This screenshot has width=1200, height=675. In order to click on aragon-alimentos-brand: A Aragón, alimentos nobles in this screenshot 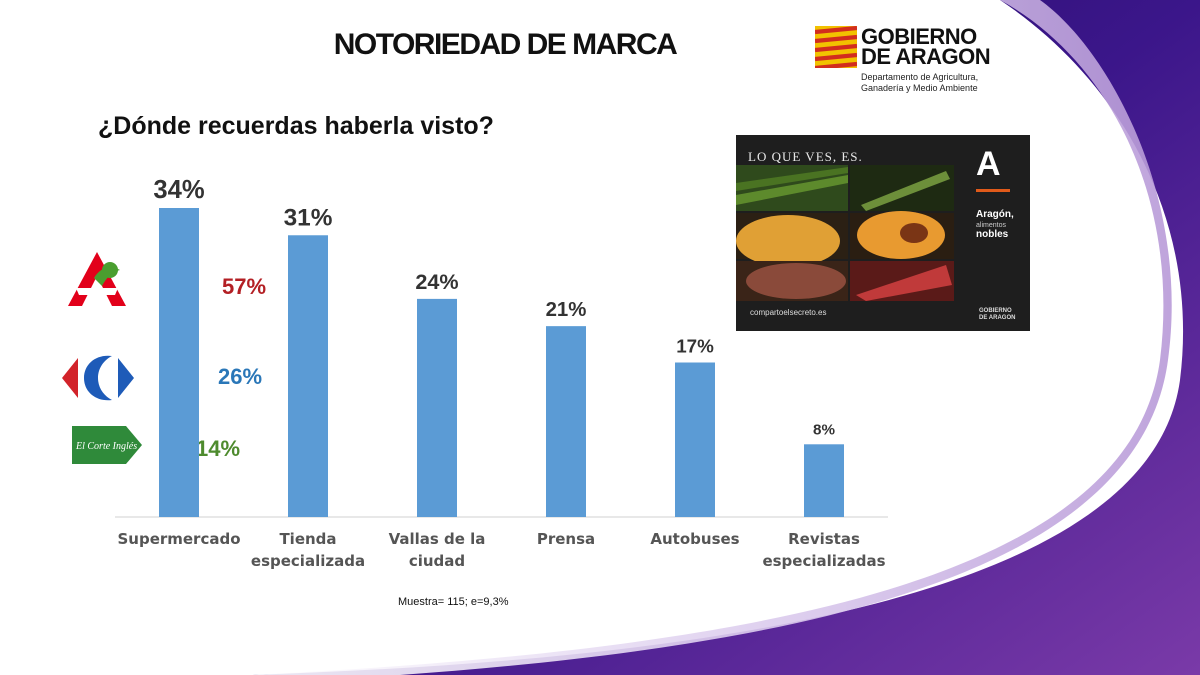, I will do `click(1001, 192)`.